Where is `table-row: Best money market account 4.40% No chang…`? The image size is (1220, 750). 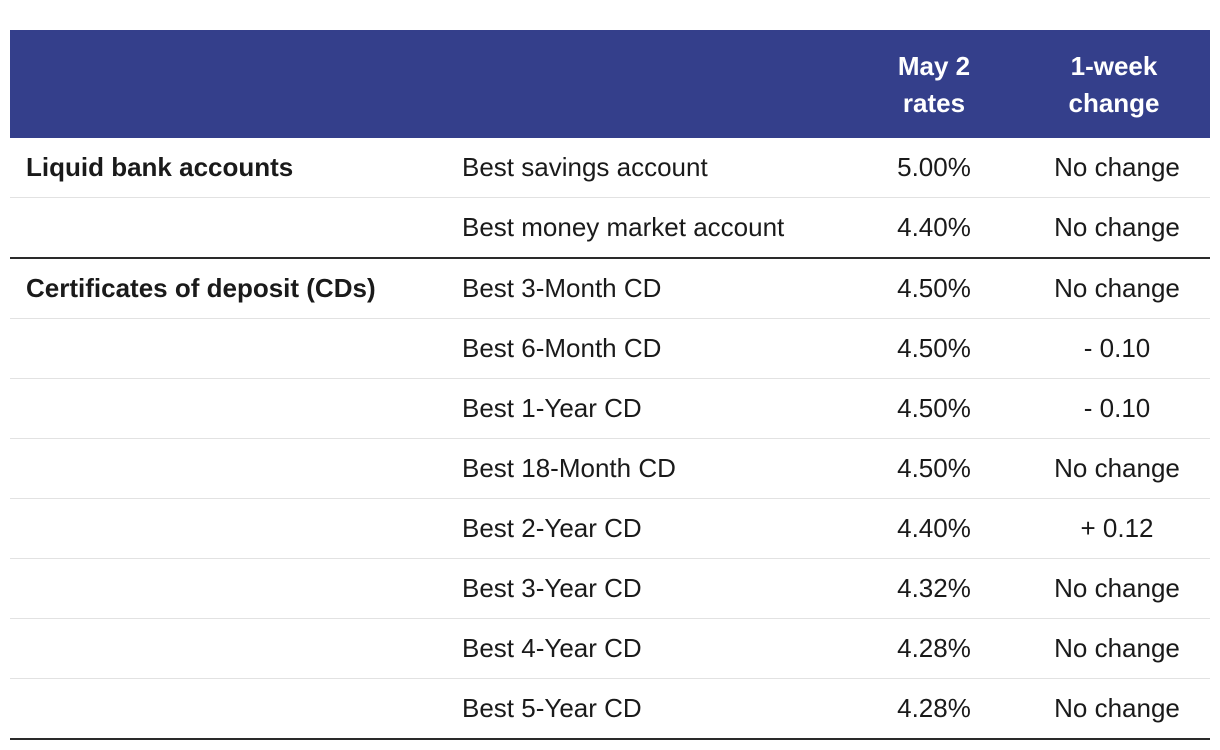 table-row: Best money market account 4.40% No chang… is located at coordinates (610, 228).